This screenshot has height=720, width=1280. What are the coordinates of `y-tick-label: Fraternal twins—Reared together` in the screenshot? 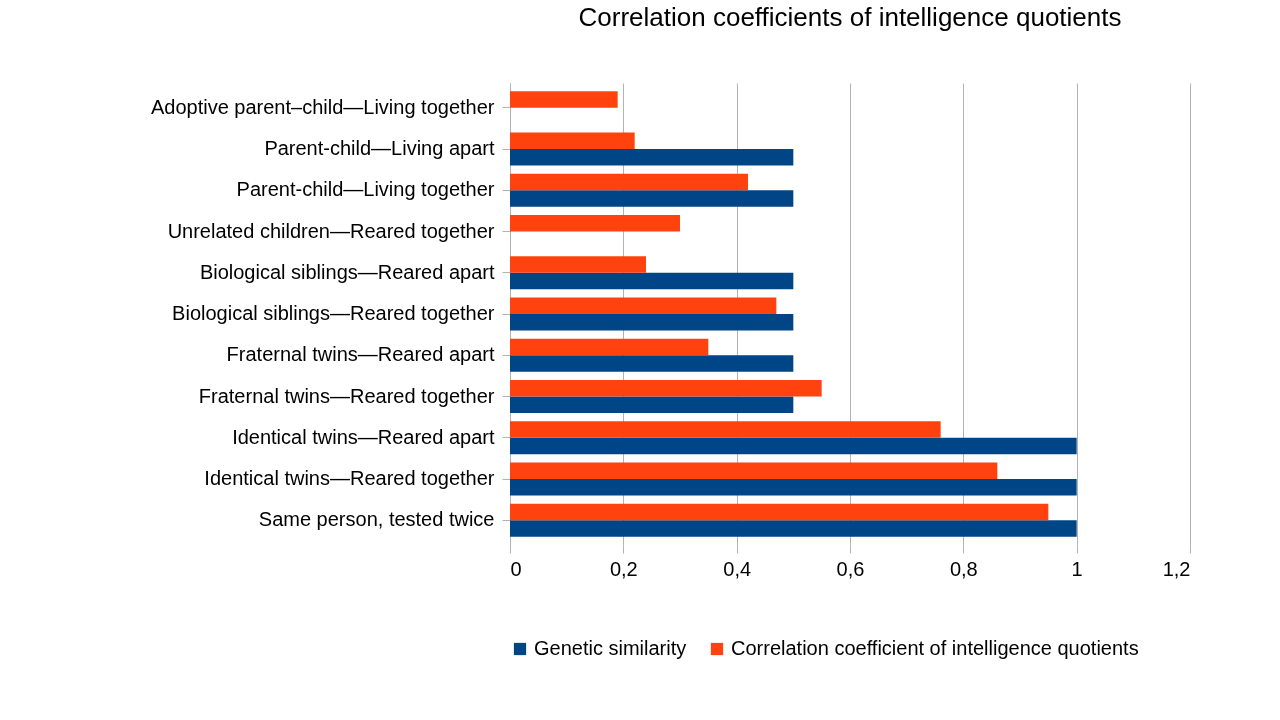 It's located at (346, 395).